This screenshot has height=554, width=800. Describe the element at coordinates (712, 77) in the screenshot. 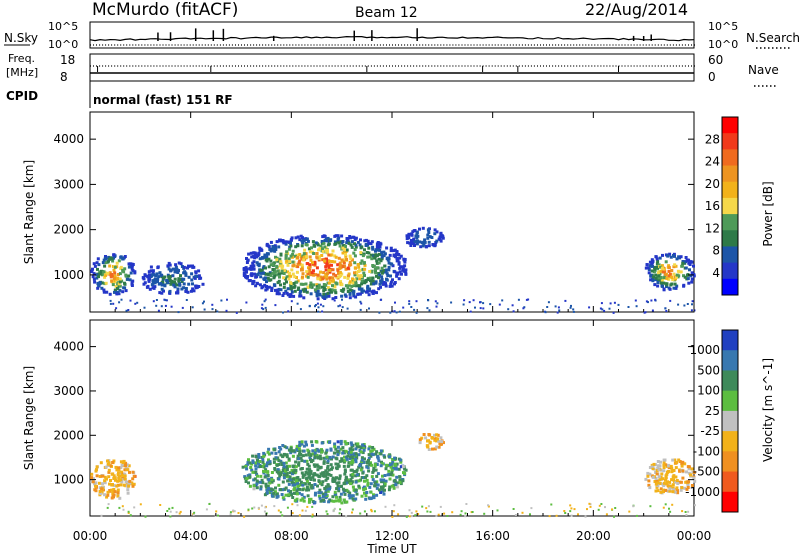

I see `nave-tick-bottom: 0` at that location.